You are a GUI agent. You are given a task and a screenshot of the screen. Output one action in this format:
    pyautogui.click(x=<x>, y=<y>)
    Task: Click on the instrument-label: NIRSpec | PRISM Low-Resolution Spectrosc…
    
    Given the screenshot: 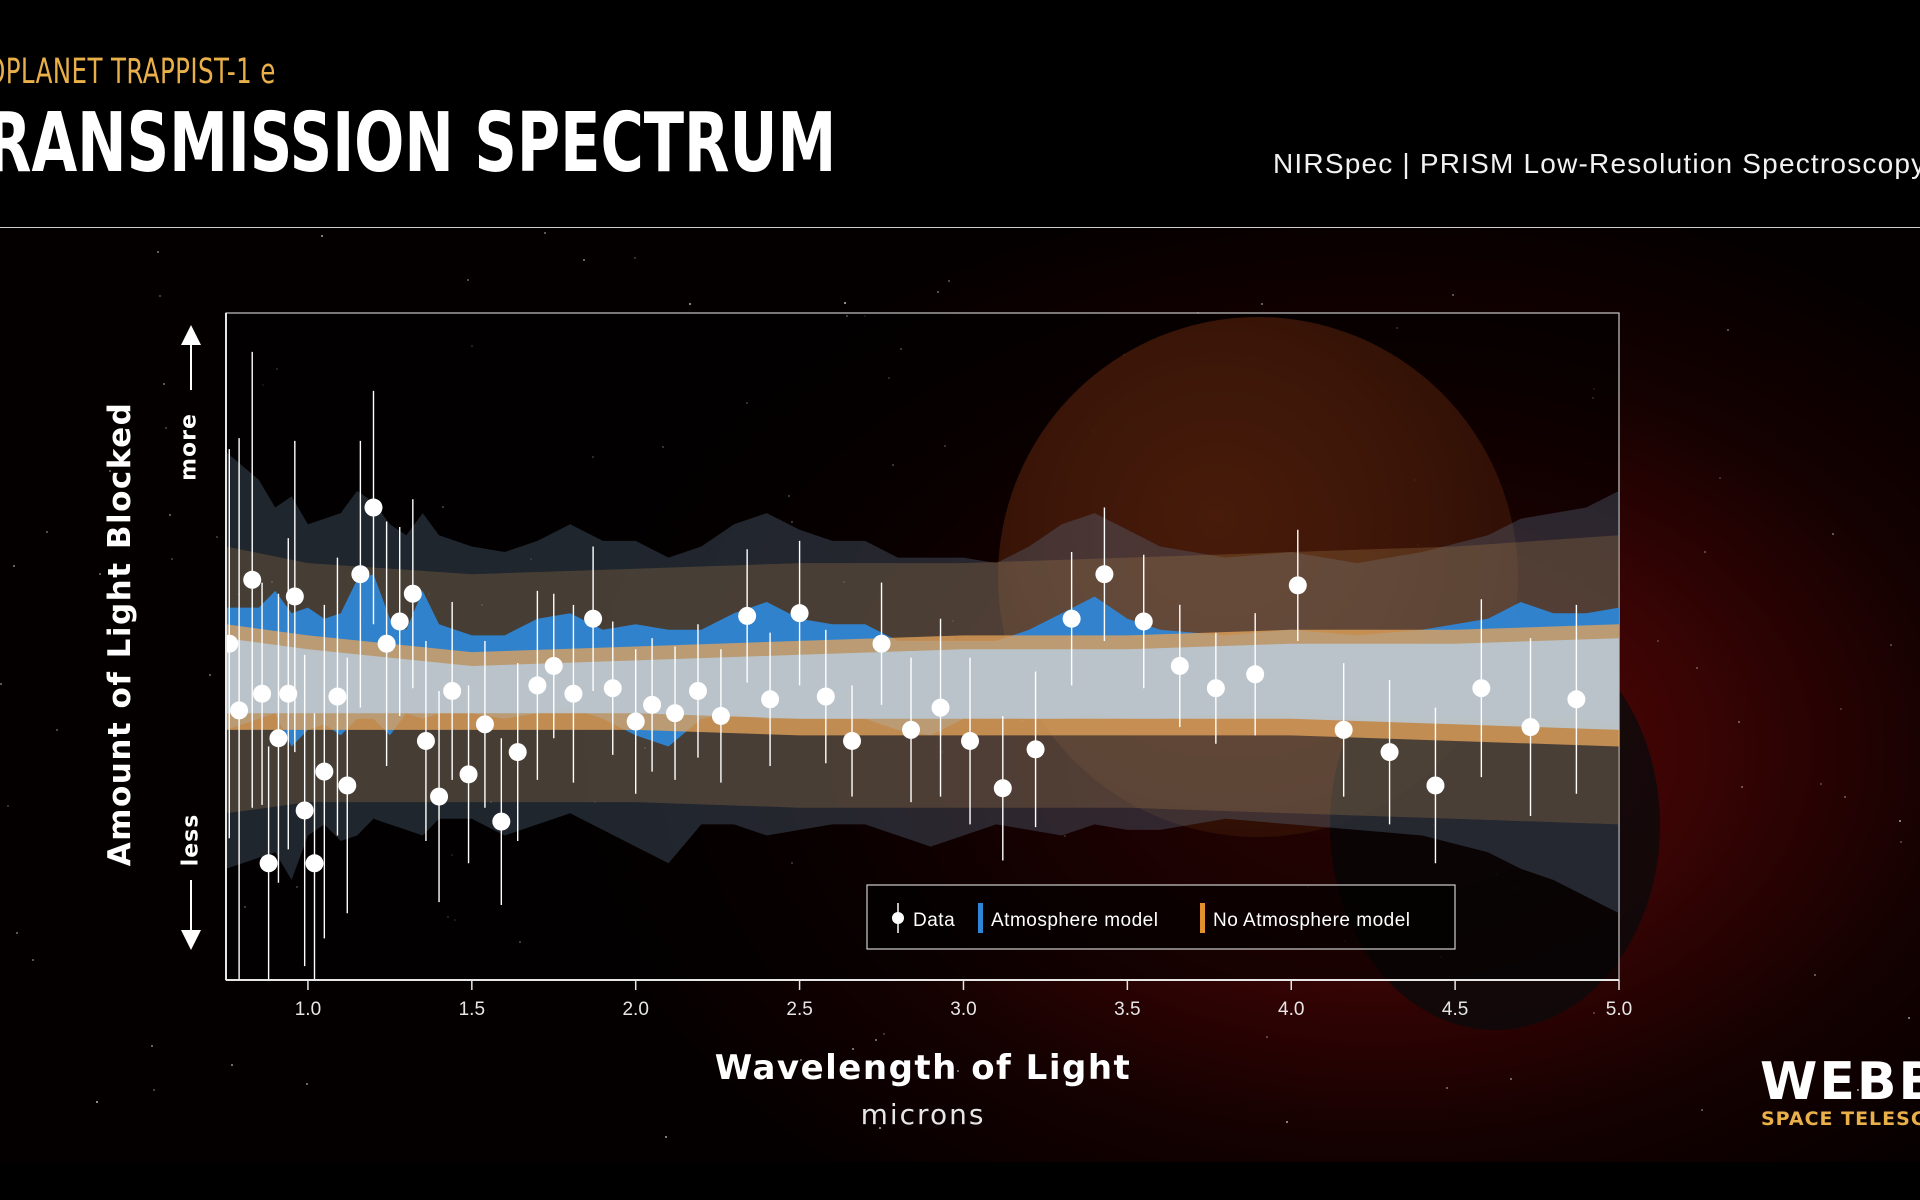 What is the action you would take?
    pyautogui.click(x=1596, y=163)
    